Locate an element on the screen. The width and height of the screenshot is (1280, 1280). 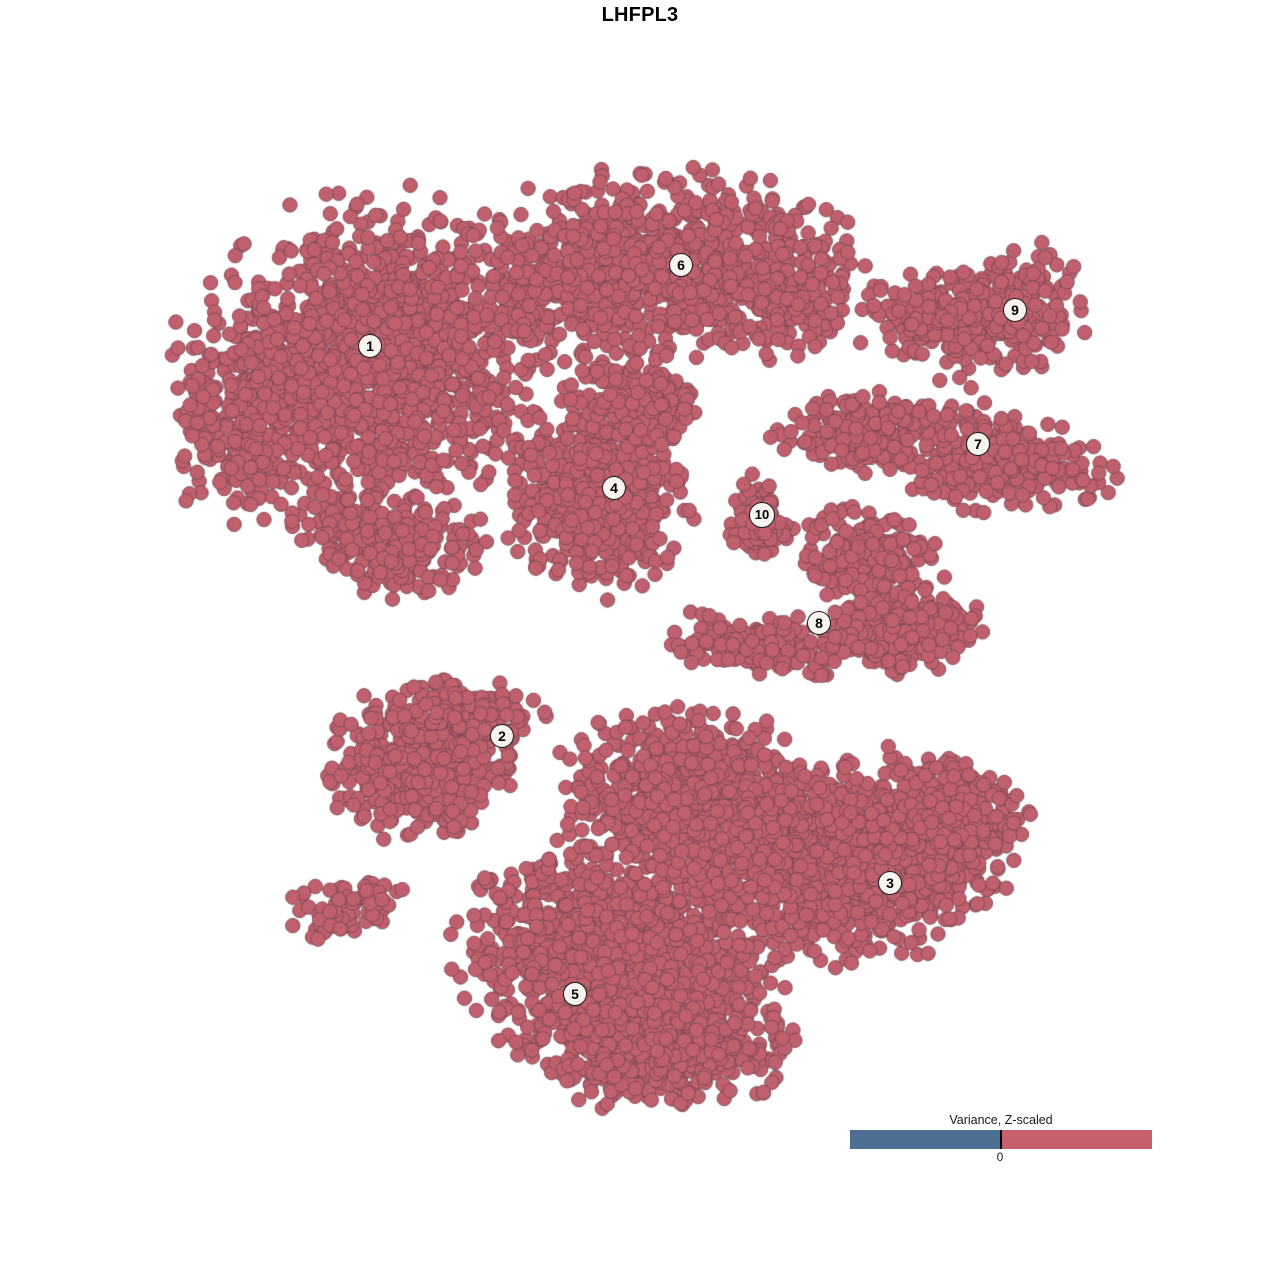
colorbar-title: Variance, Z-scaled is located at coordinates (1001, 1120).